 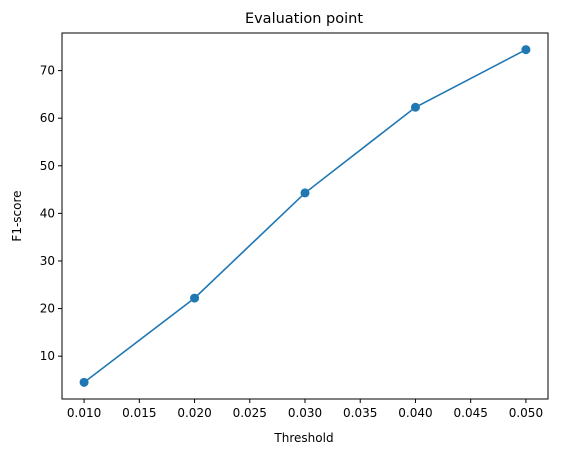 What do you see at coordinates (250, 413) in the screenshot?
I see `x-tick-label: 0.025` at bounding box center [250, 413].